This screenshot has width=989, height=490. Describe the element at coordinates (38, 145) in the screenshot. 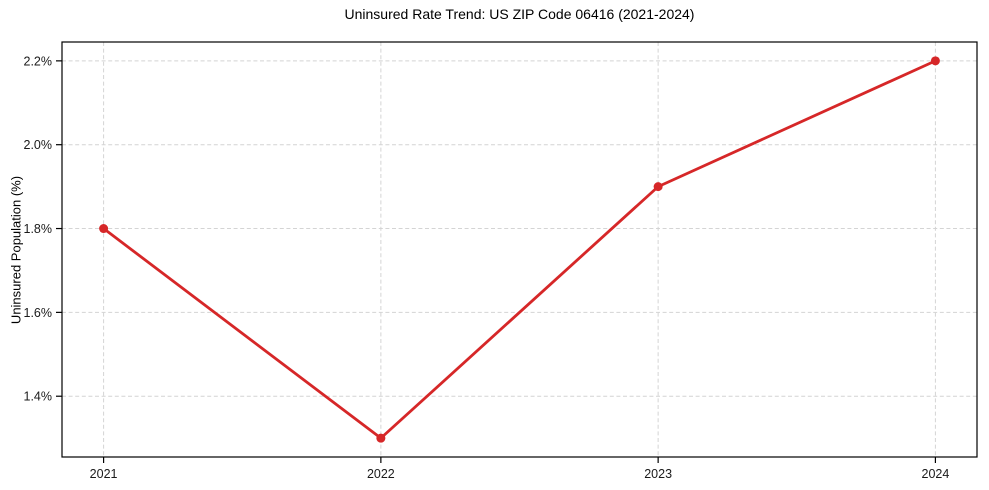

I see `y-tick-label: 2.0%` at that location.